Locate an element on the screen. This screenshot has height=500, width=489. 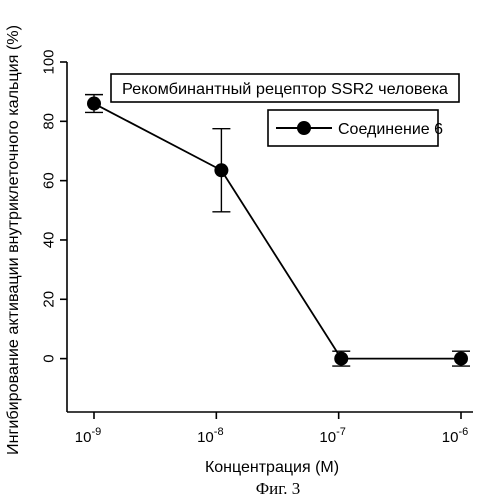
y-tick-label: 60 is located at coordinates (48, 180).